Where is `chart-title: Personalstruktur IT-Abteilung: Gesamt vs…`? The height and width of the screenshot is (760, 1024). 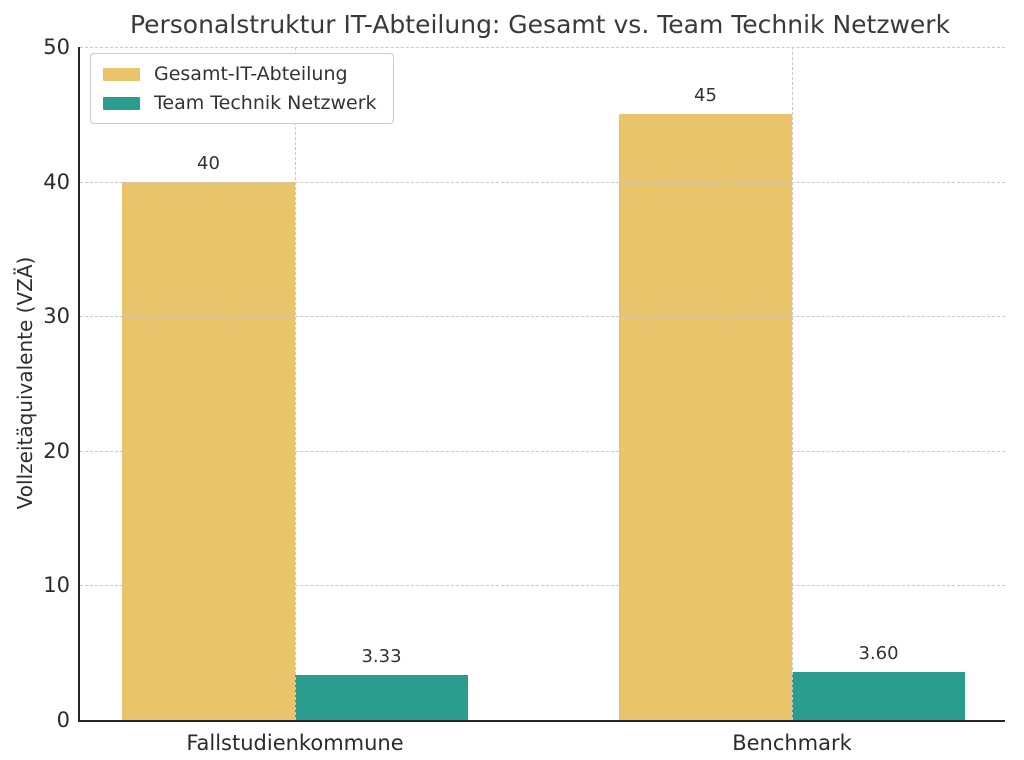
chart-title: Personalstruktur IT-Abteilung: Gesamt vs… is located at coordinates (540, 24).